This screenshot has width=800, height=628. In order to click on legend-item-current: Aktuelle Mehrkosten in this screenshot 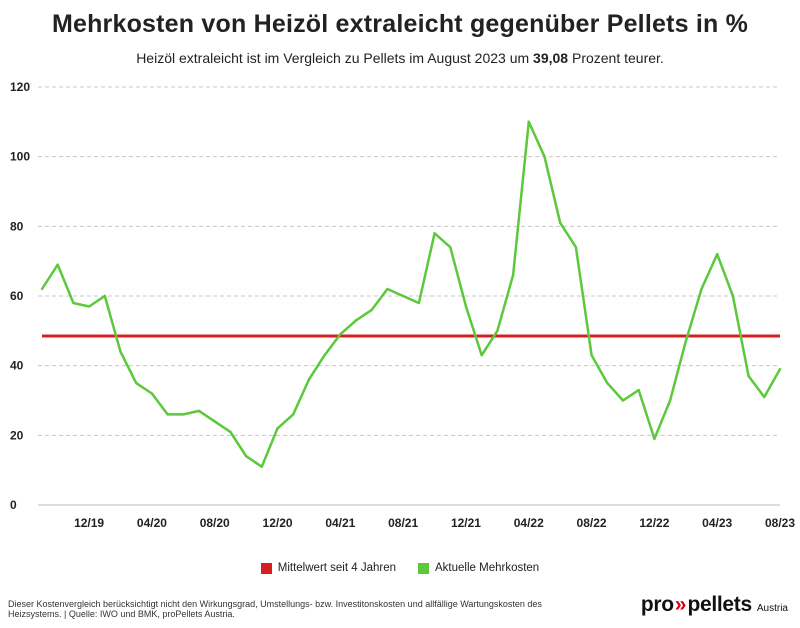, I will do `click(478, 568)`.